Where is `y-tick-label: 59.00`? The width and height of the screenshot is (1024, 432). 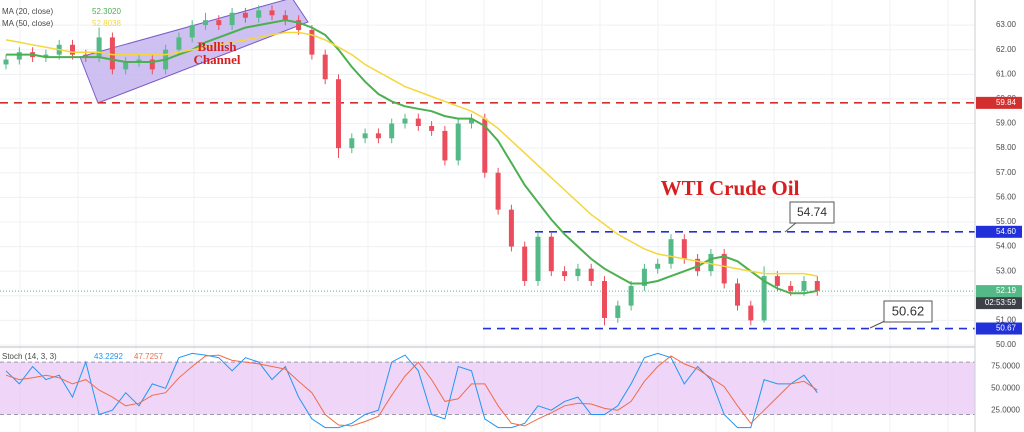 y-tick-label: 59.00 is located at coordinates (1006, 123).